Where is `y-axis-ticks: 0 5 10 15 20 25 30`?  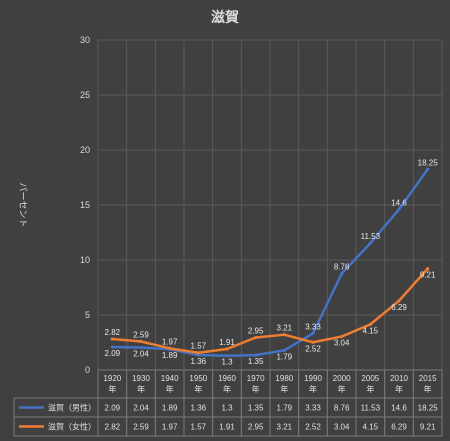
y-axis-ticks: 0 5 10 15 20 25 30 is located at coordinates (85, 205).